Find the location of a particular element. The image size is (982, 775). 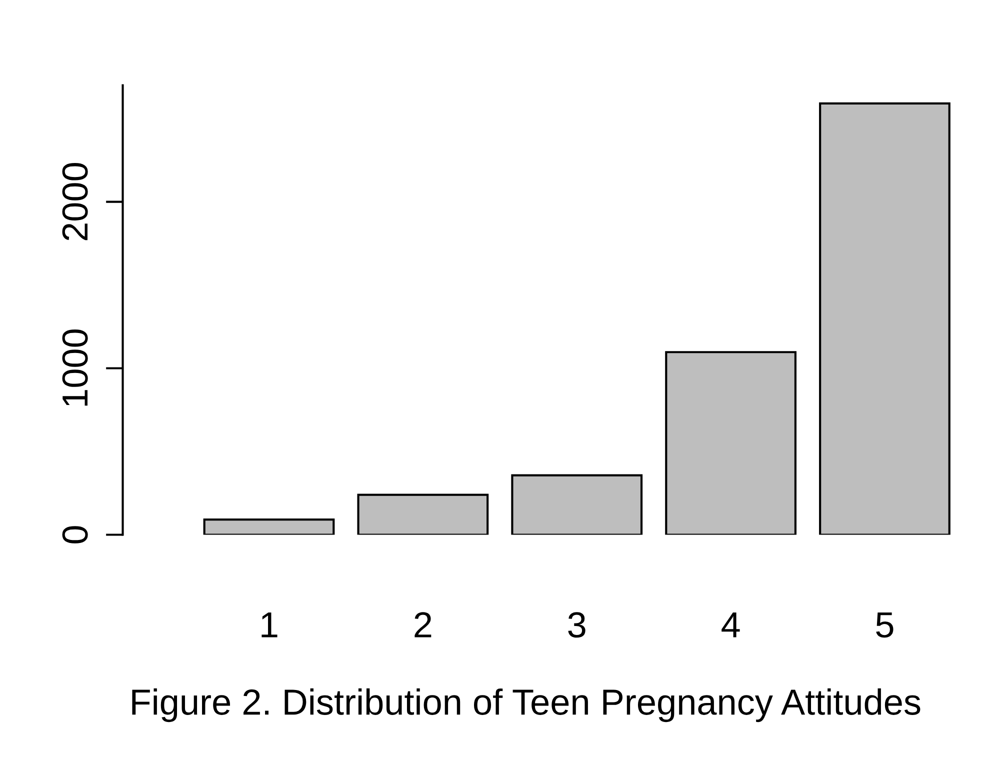

y-tick-label: 1000 is located at coordinates (75, 368).